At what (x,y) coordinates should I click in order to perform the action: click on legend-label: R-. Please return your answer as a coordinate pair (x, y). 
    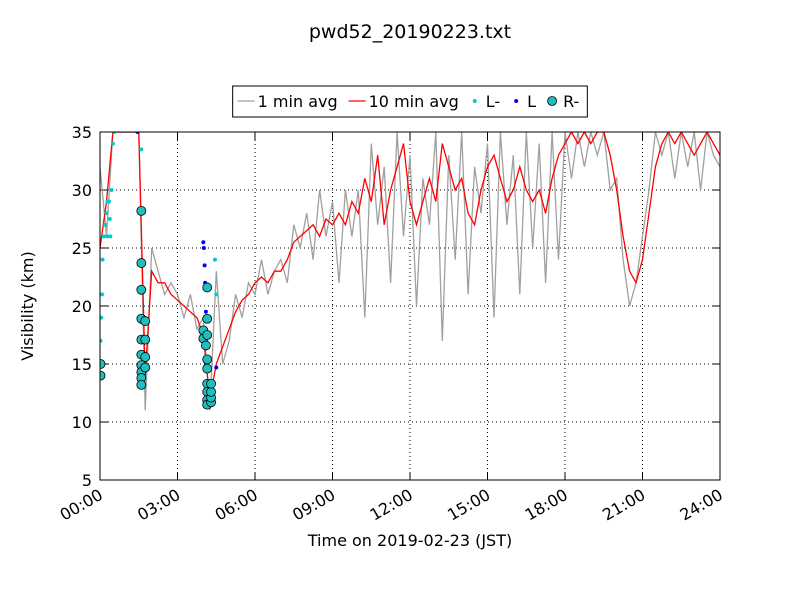
    Looking at the image, I should click on (571, 101).